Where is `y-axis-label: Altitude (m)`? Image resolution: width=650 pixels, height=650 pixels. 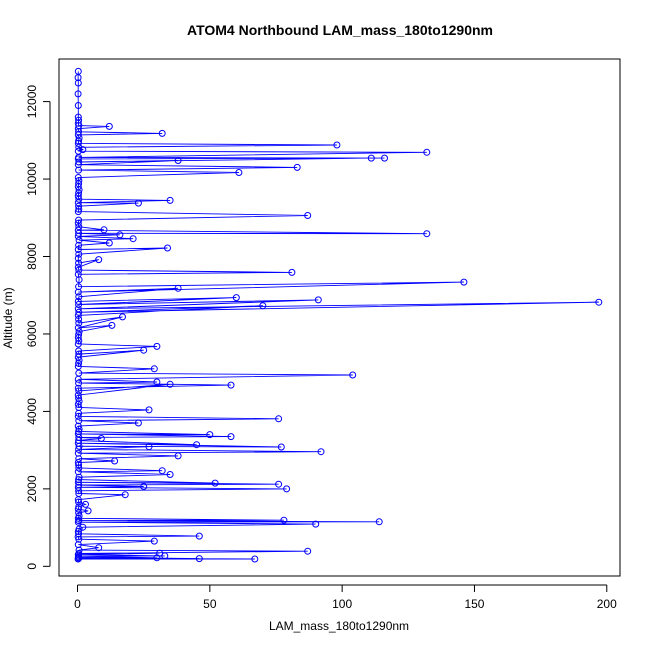
y-axis-label: Altitude (m) is located at coordinates (8, 317).